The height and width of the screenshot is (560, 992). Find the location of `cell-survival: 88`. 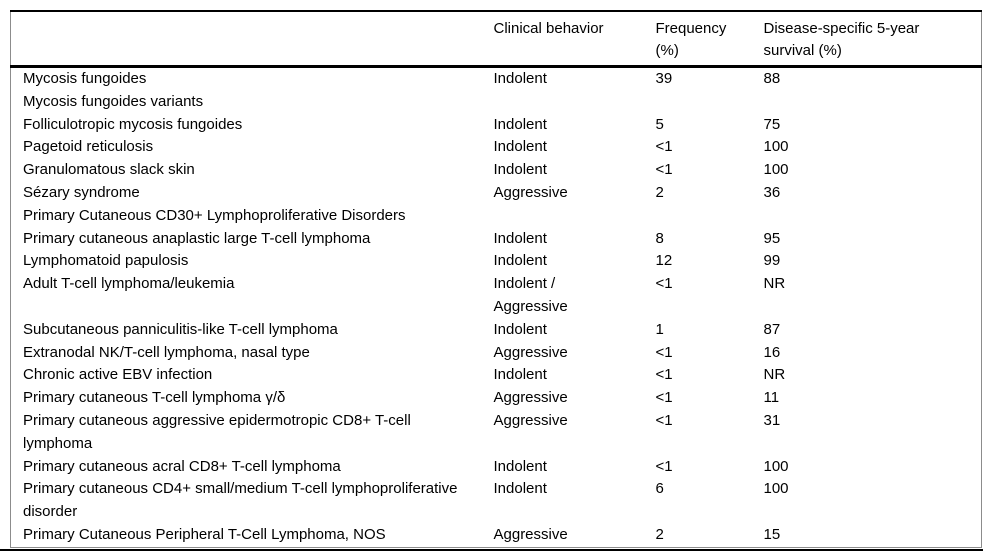

cell-survival: 88 is located at coordinates (772, 78).